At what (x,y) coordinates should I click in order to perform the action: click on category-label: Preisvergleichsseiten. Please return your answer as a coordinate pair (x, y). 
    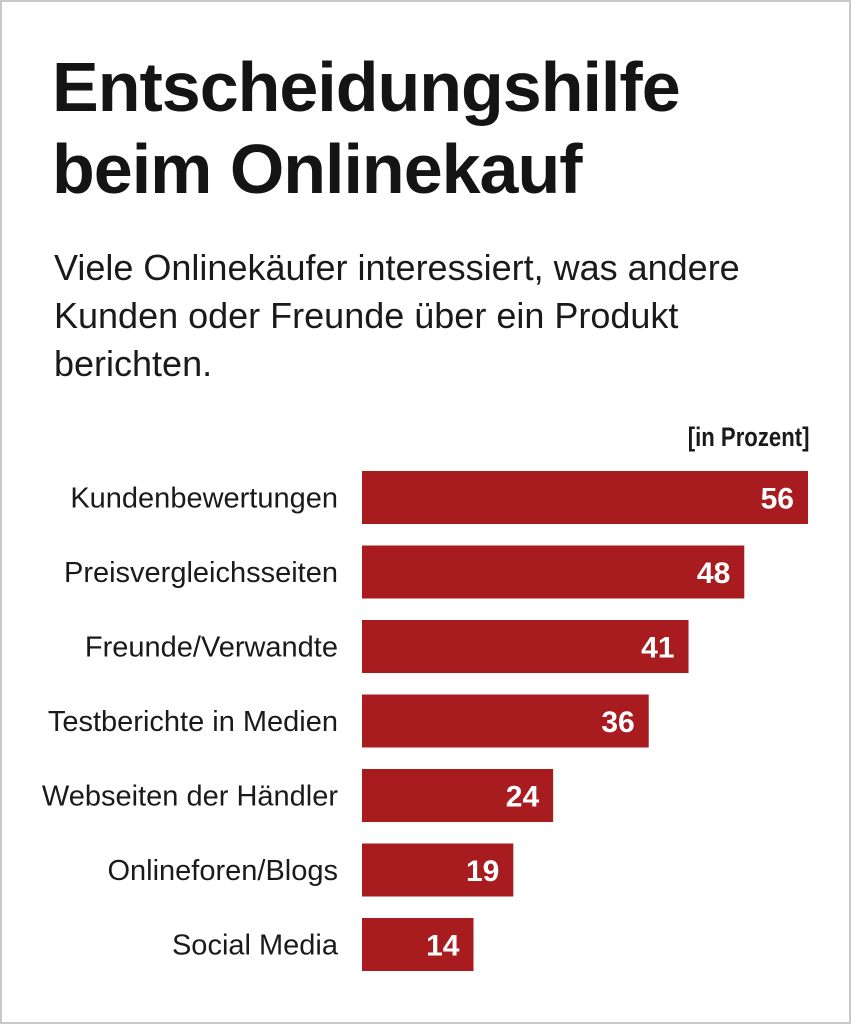
    Looking at the image, I should click on (201, 573).